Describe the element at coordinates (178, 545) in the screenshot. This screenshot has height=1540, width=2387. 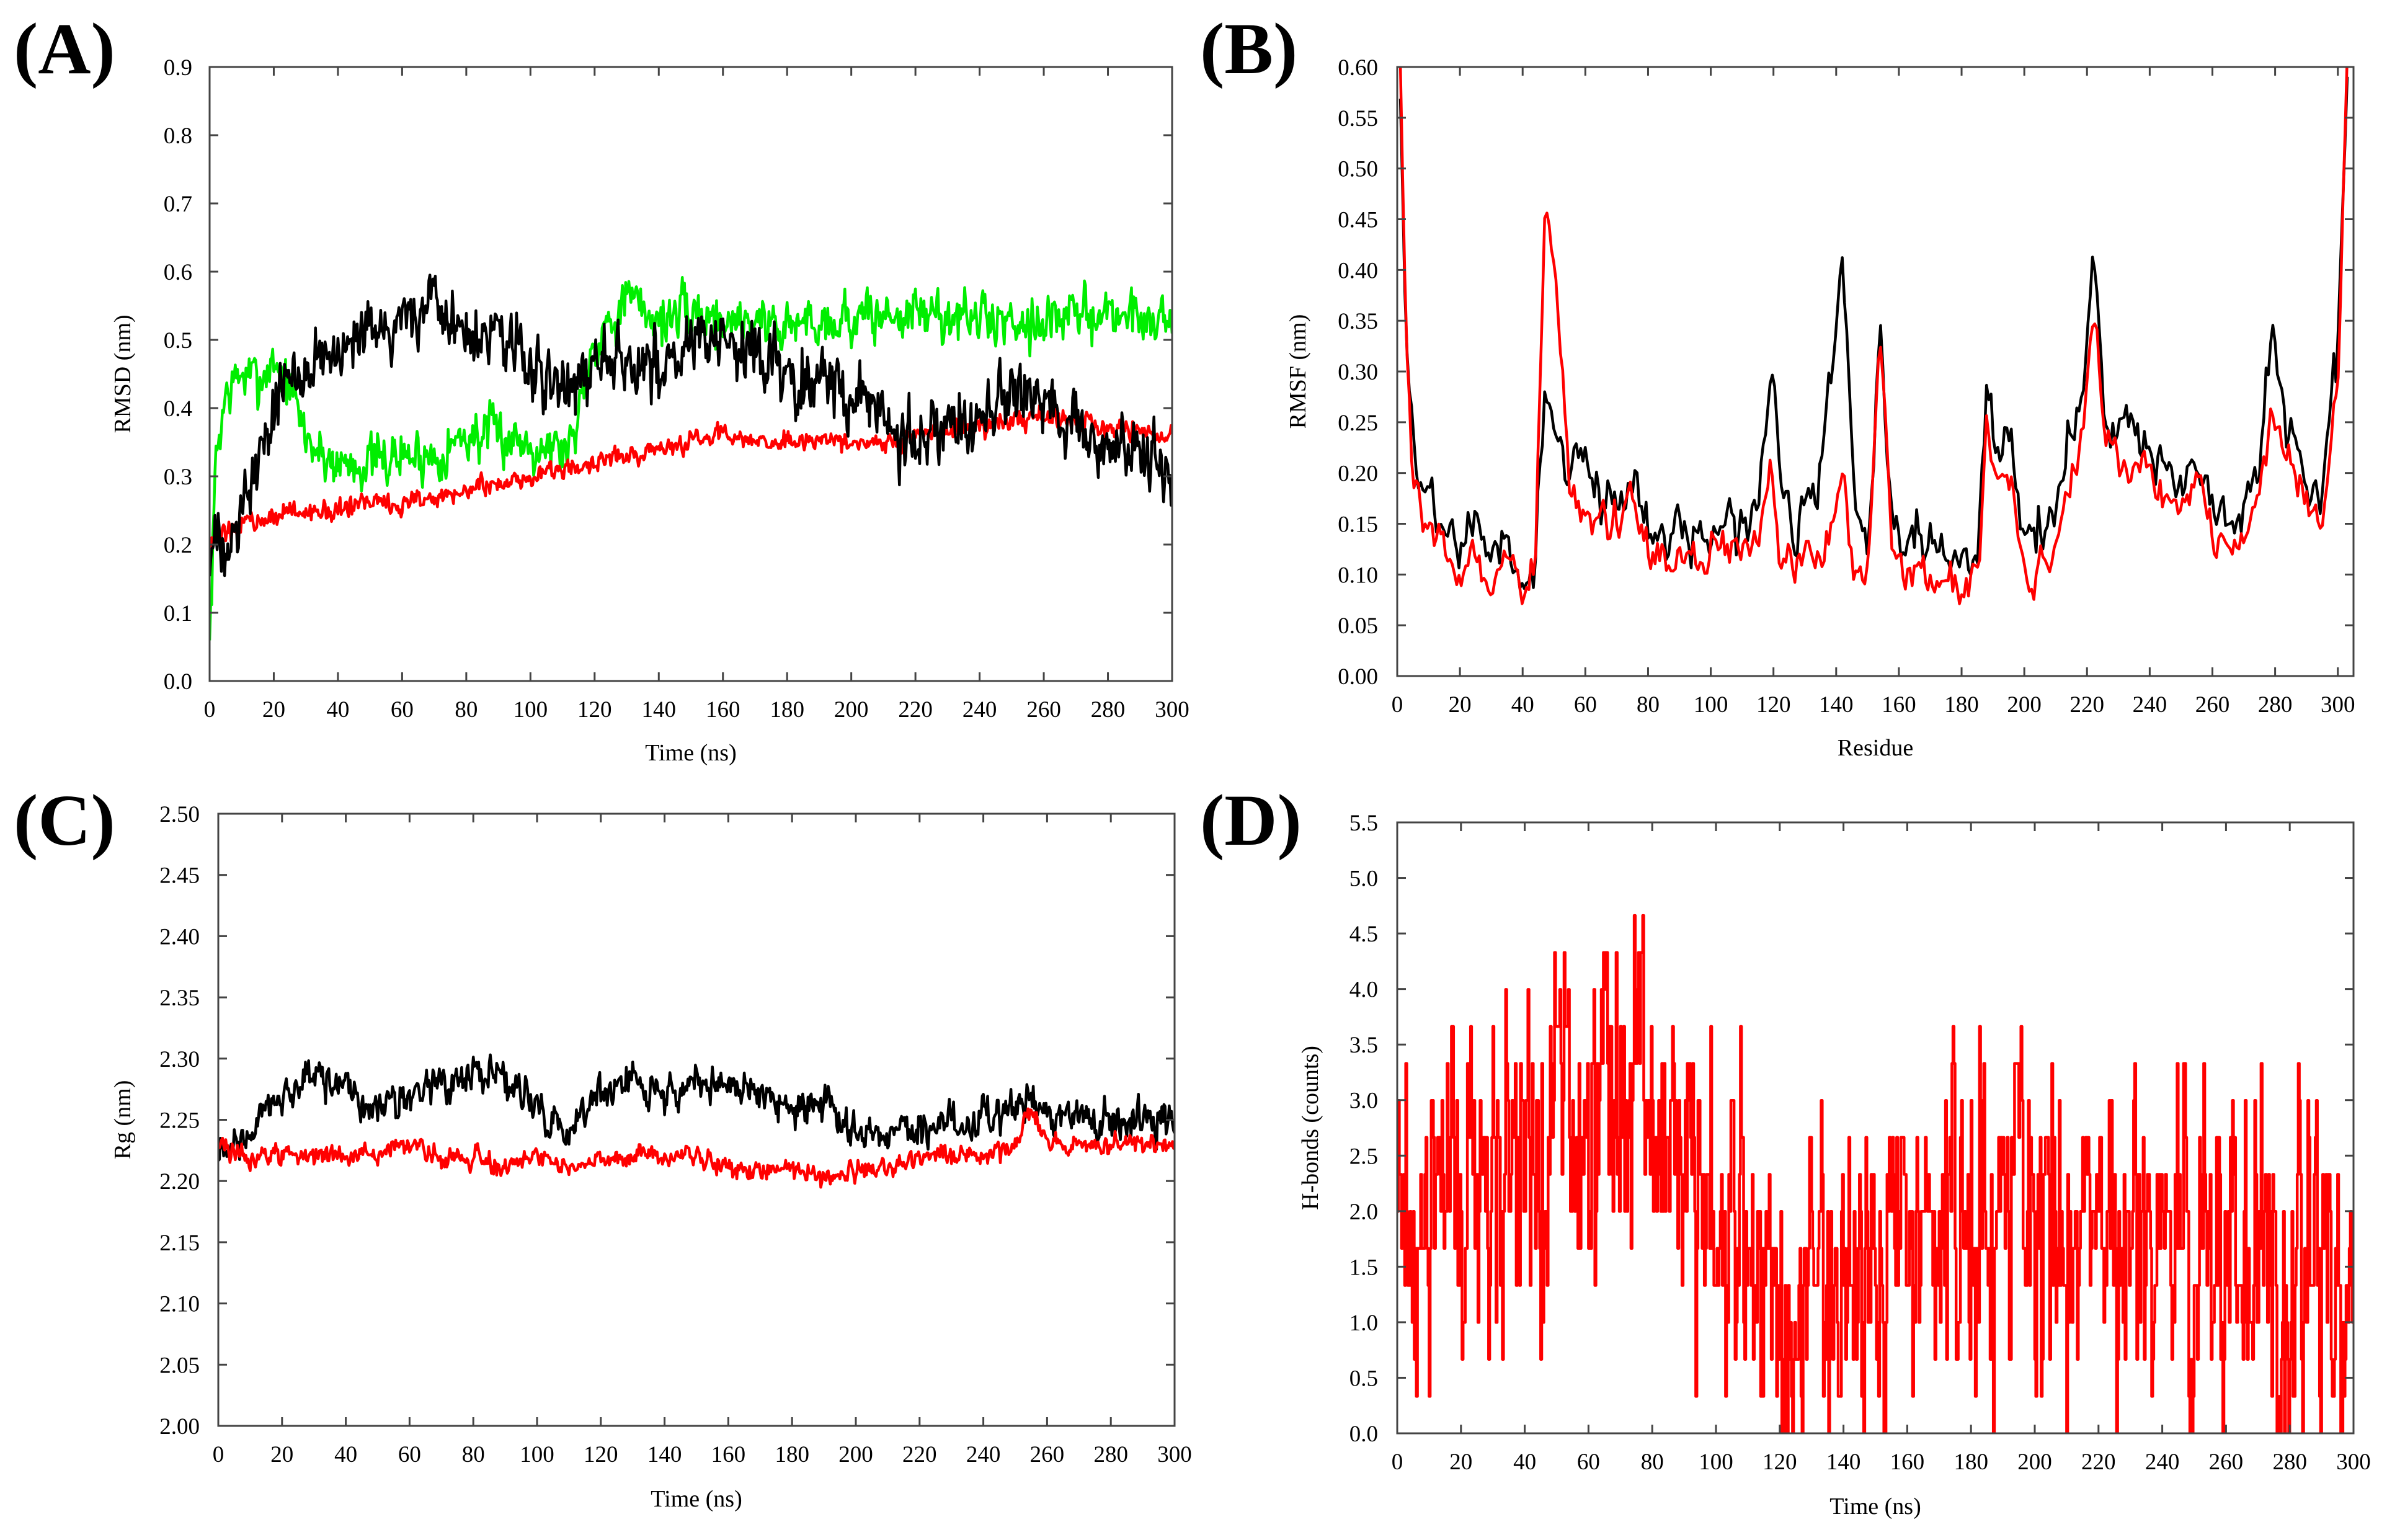
I see `y-tick-label: 0.2` at that location.